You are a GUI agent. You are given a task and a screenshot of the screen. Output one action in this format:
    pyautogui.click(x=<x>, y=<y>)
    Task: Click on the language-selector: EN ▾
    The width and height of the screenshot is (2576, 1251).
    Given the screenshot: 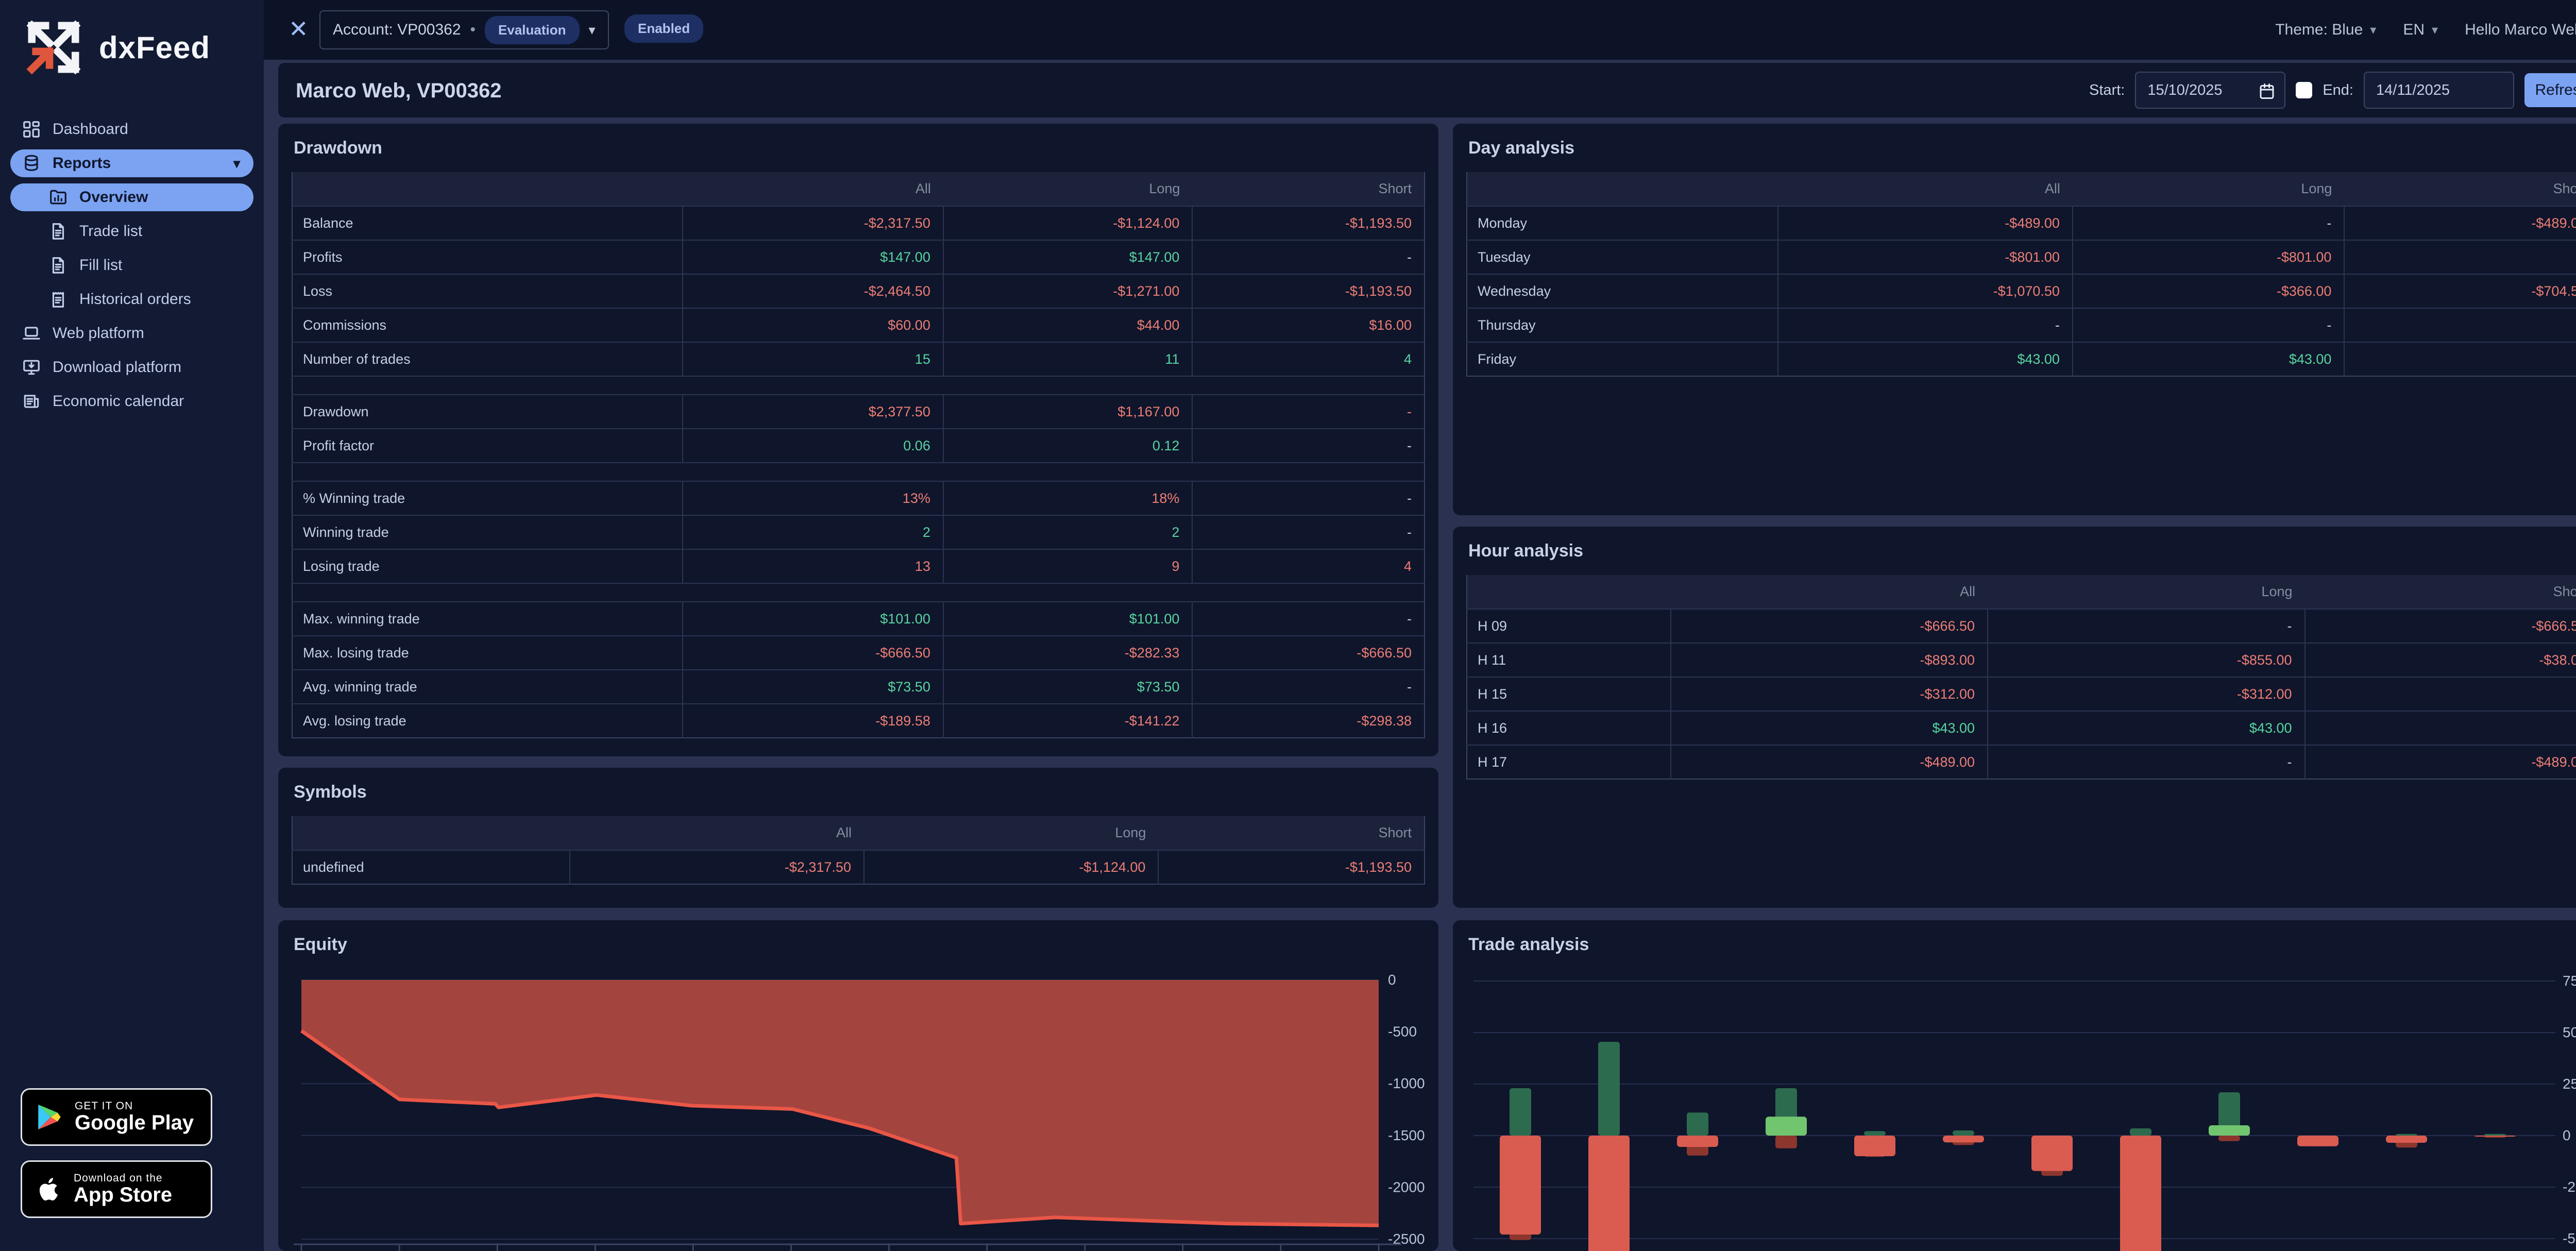 What is the action you would take?
    pyautogui.click(x=2420, y=30)
    